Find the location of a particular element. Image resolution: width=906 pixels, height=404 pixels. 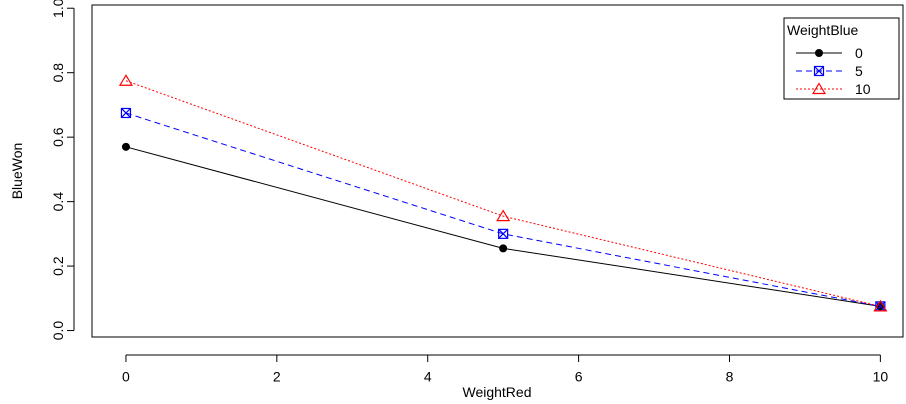

y-tick-label: 0.2 is located at coordinates (58, 266).